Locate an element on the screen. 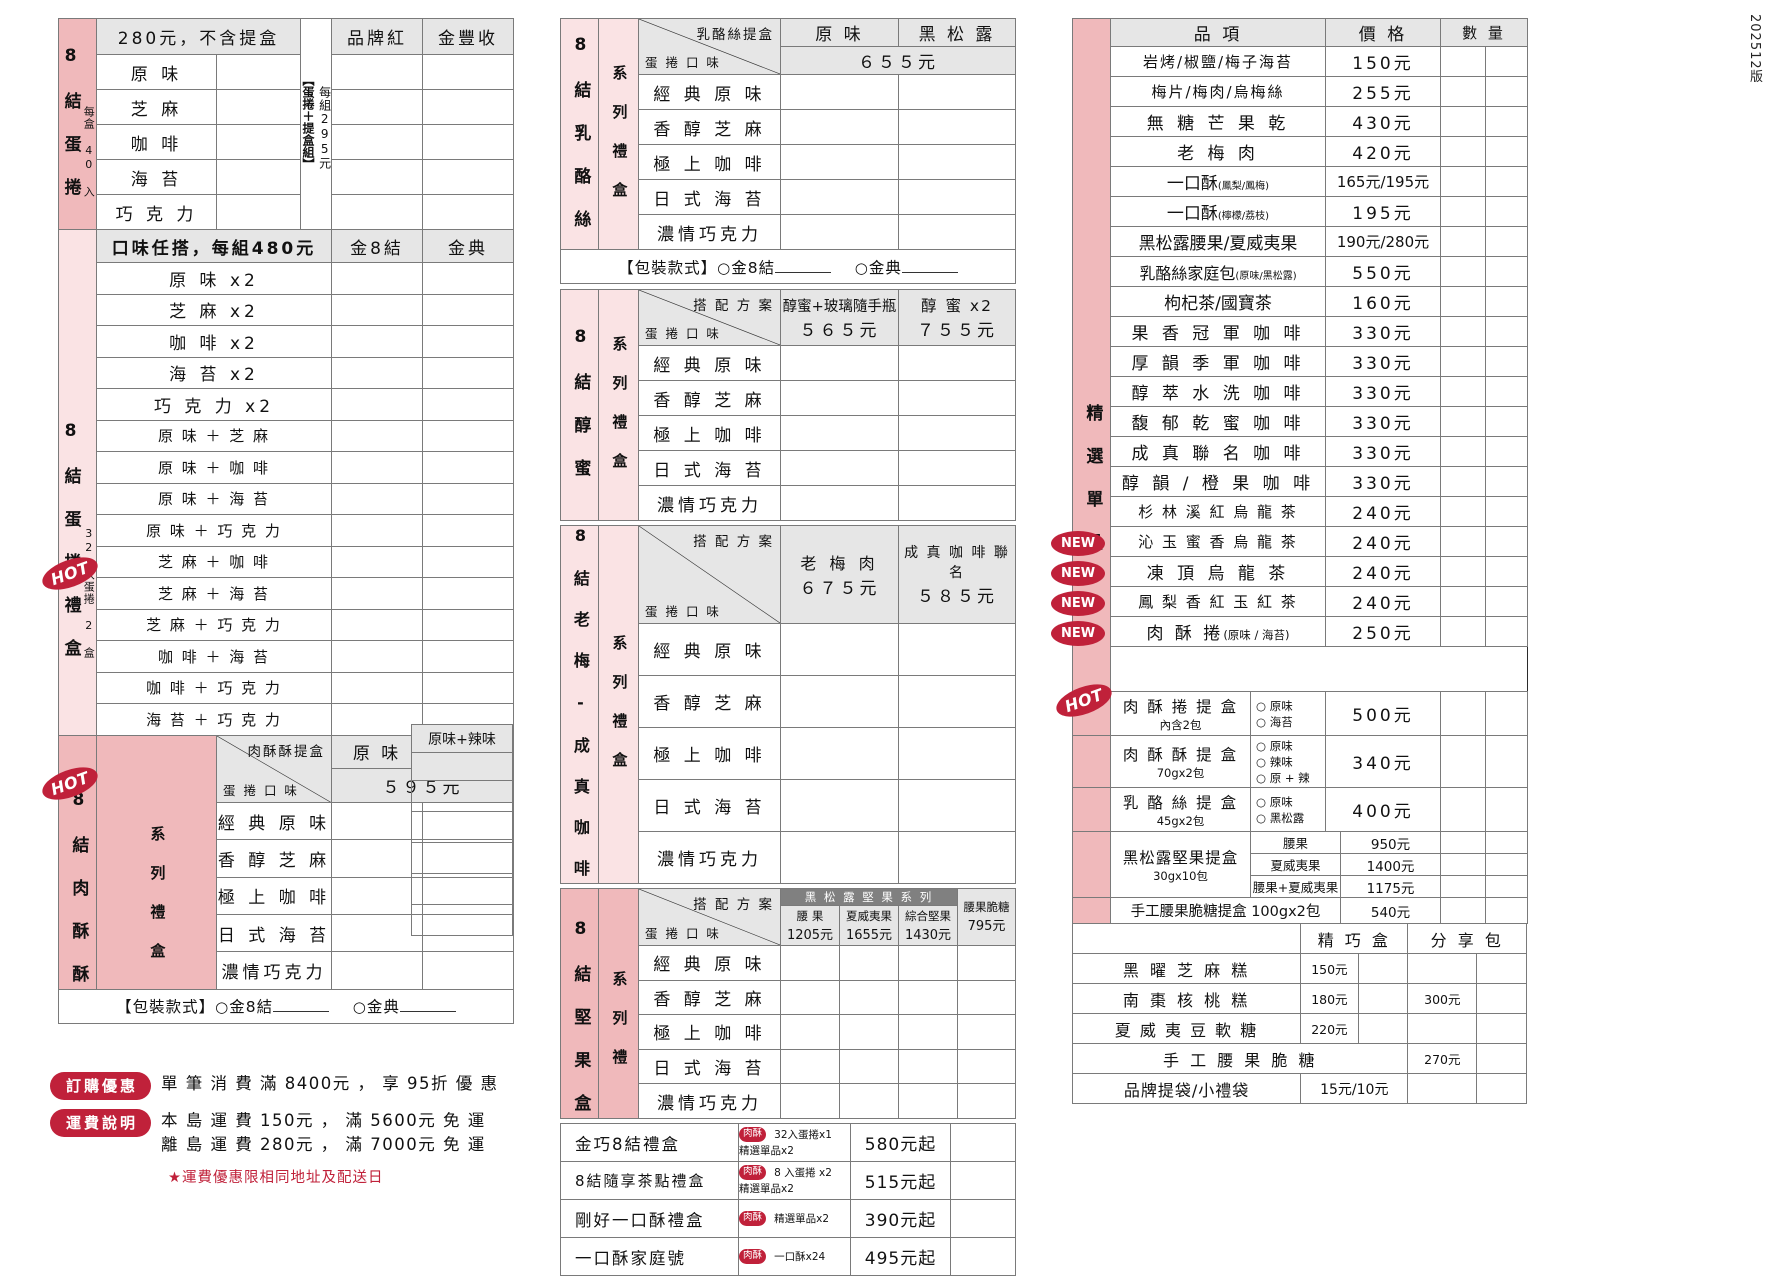 This screenshot has height=1276, width=1766. item-row: 梅片/梅肉/烏梅絲 255元 is located at coordinates (1300, 91).